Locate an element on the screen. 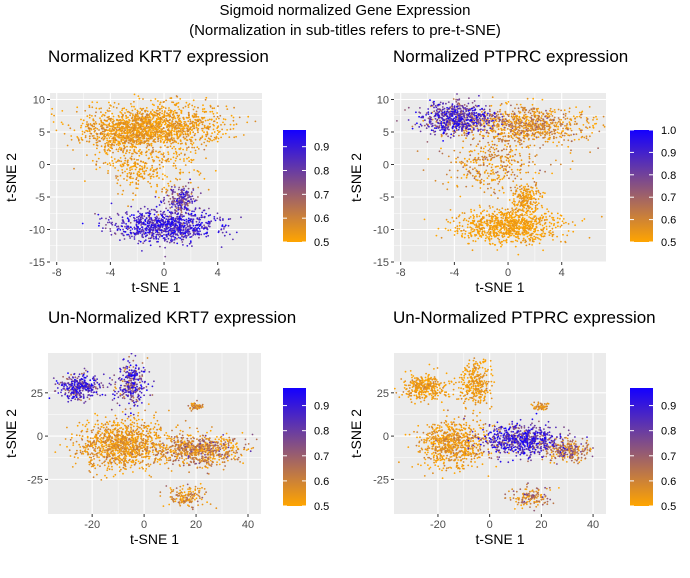 This screenshot has height=578, width=690. y-axis-title: t-SNE 2 is located at coordinates (11, 177).